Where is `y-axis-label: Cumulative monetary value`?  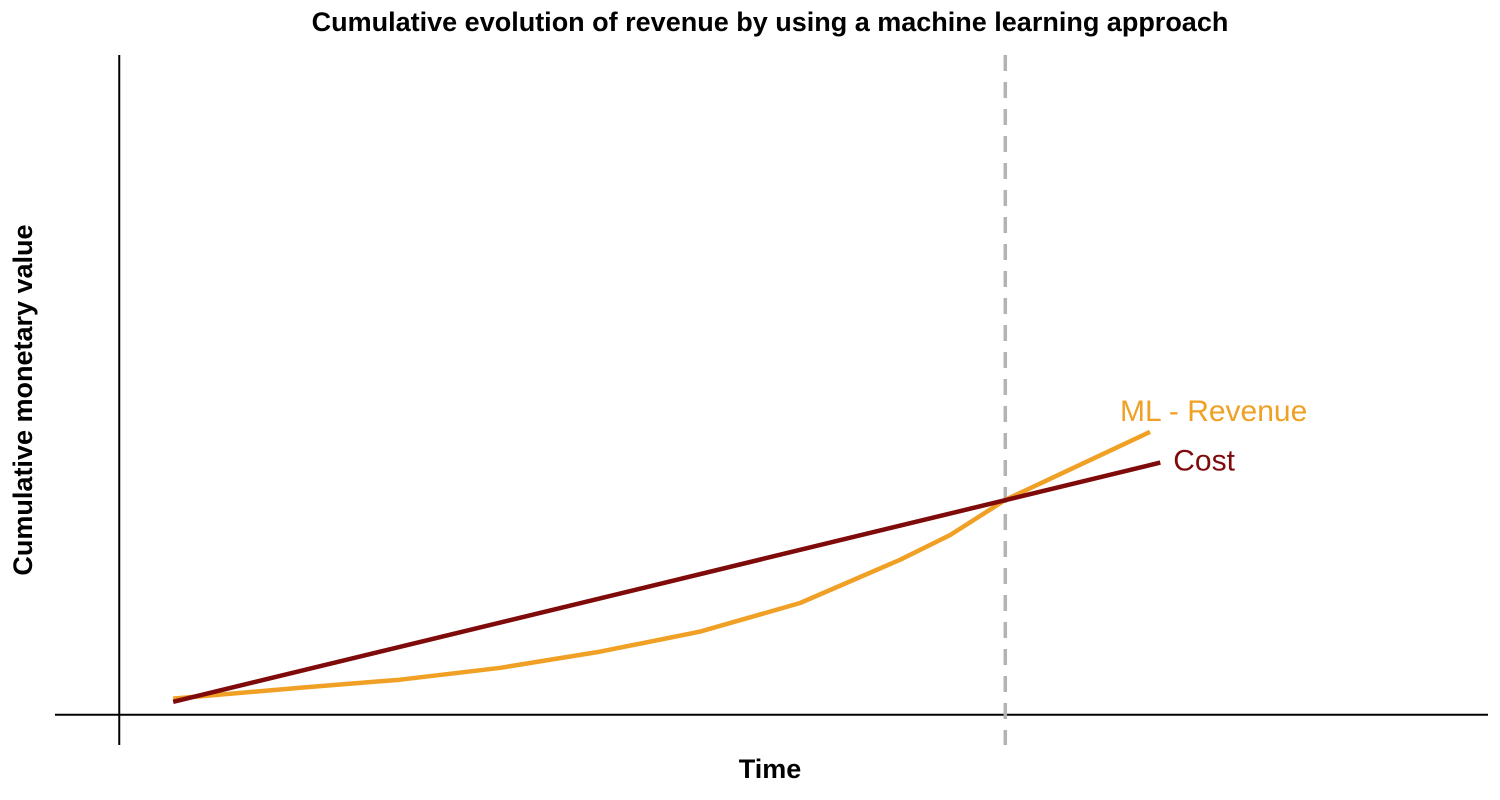
y-axis-label: Cumulative monetary value is located at coordinates (23, 399).